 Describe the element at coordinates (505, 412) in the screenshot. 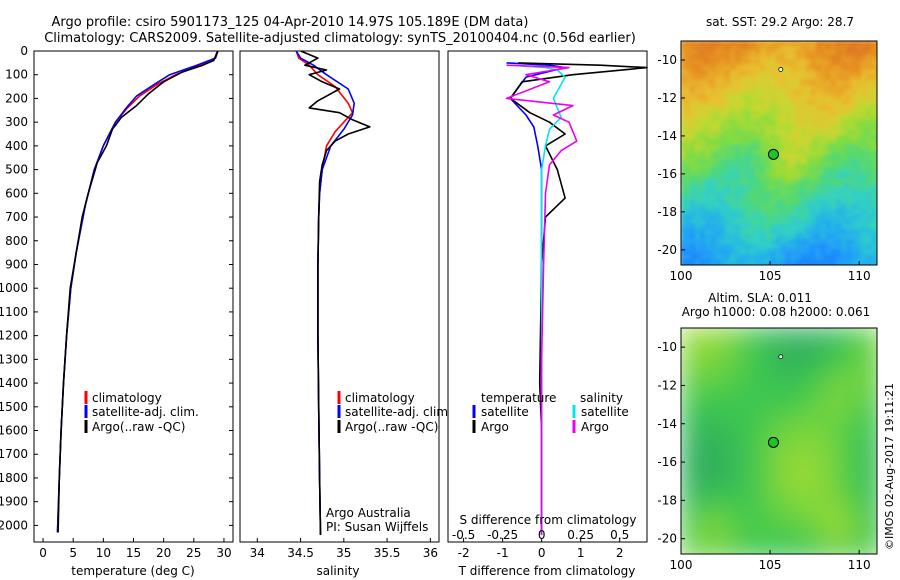

I see `legend-t-satellite: satellite` at that location.